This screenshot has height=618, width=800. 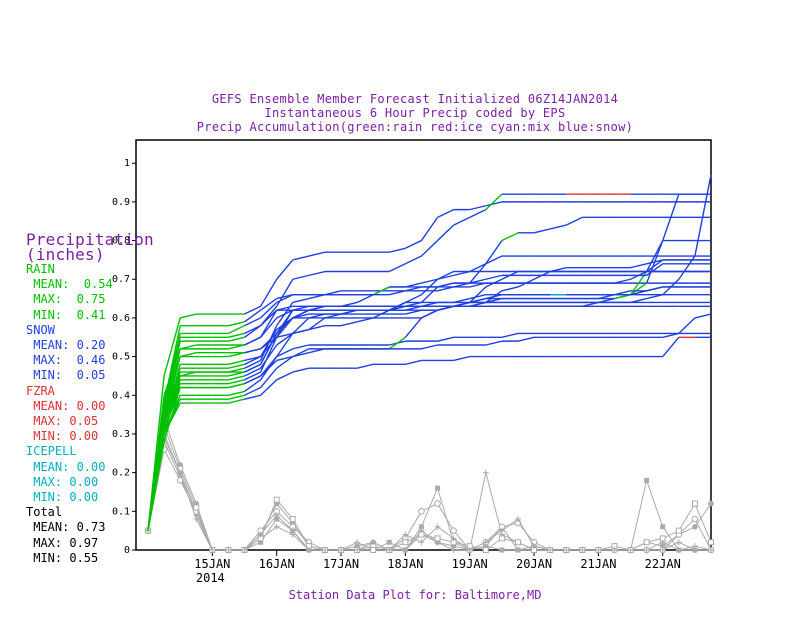 What do you see at coordinates (62, 436) in the screenshot?
I see `stats-value: MIN: 0.00` at bounding box center [62, 436].